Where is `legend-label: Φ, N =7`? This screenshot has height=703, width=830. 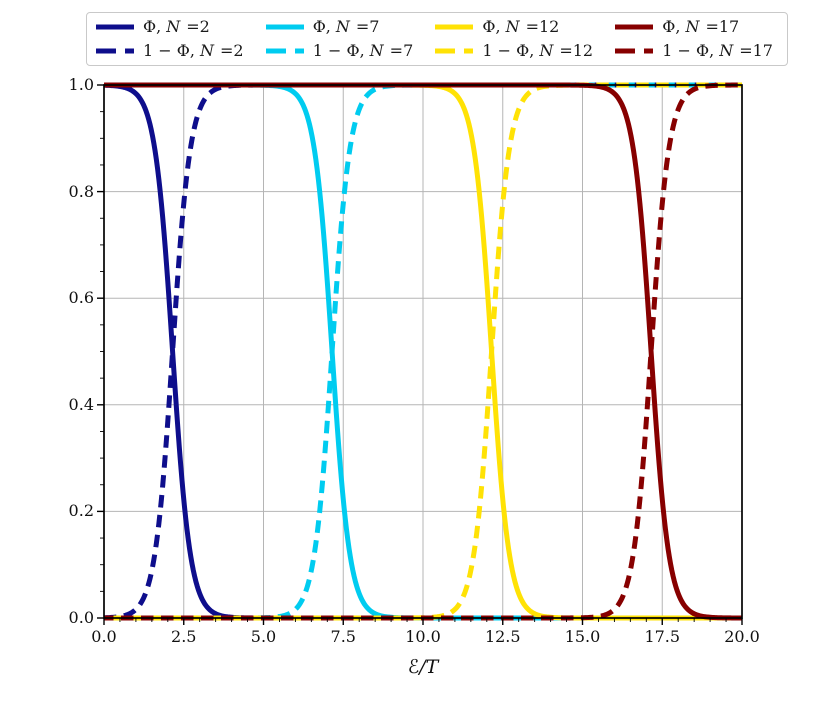
legend-label: Φ, N =7 is located at coordinates (346, 27).